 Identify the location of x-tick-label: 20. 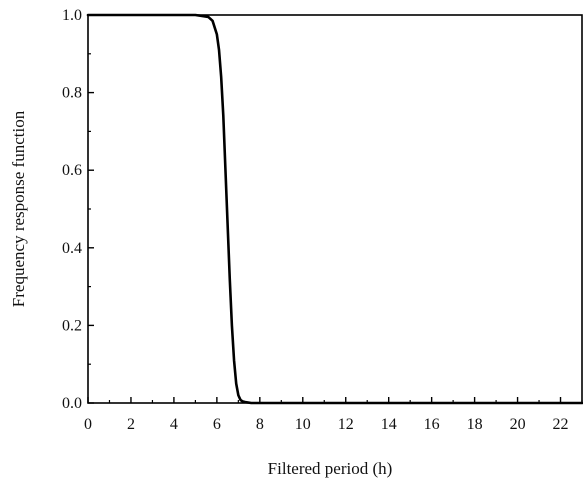
(518, 424).